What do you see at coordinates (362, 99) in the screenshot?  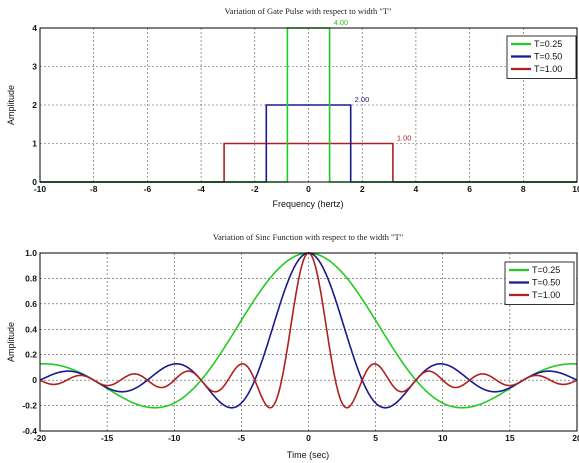 I see `pulse-height-label: 2.00` at bounding box center [362, 99].